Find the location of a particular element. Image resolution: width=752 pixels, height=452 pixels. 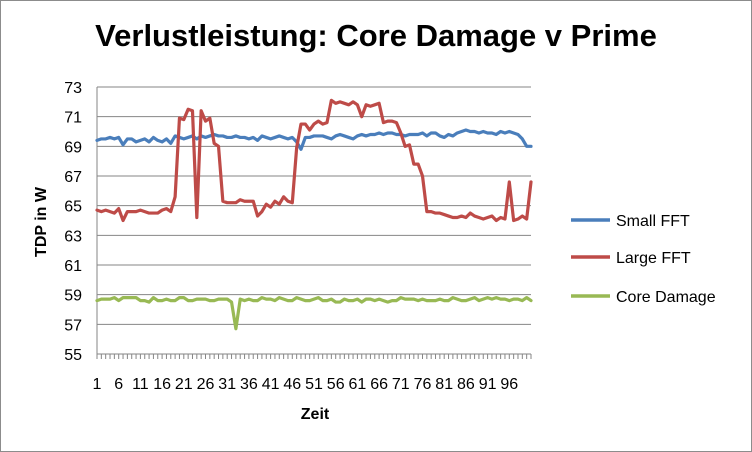

y-tick-label: 73 is located at coordinates (73, 88).